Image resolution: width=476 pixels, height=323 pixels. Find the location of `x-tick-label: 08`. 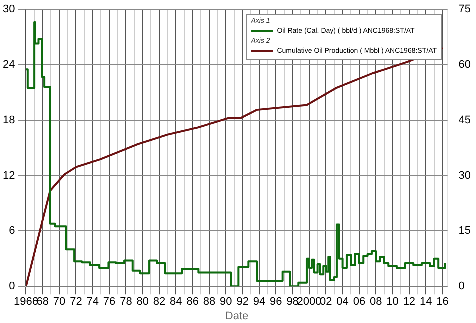

x-tick-label: 08 is located at coordinates (376, 302).